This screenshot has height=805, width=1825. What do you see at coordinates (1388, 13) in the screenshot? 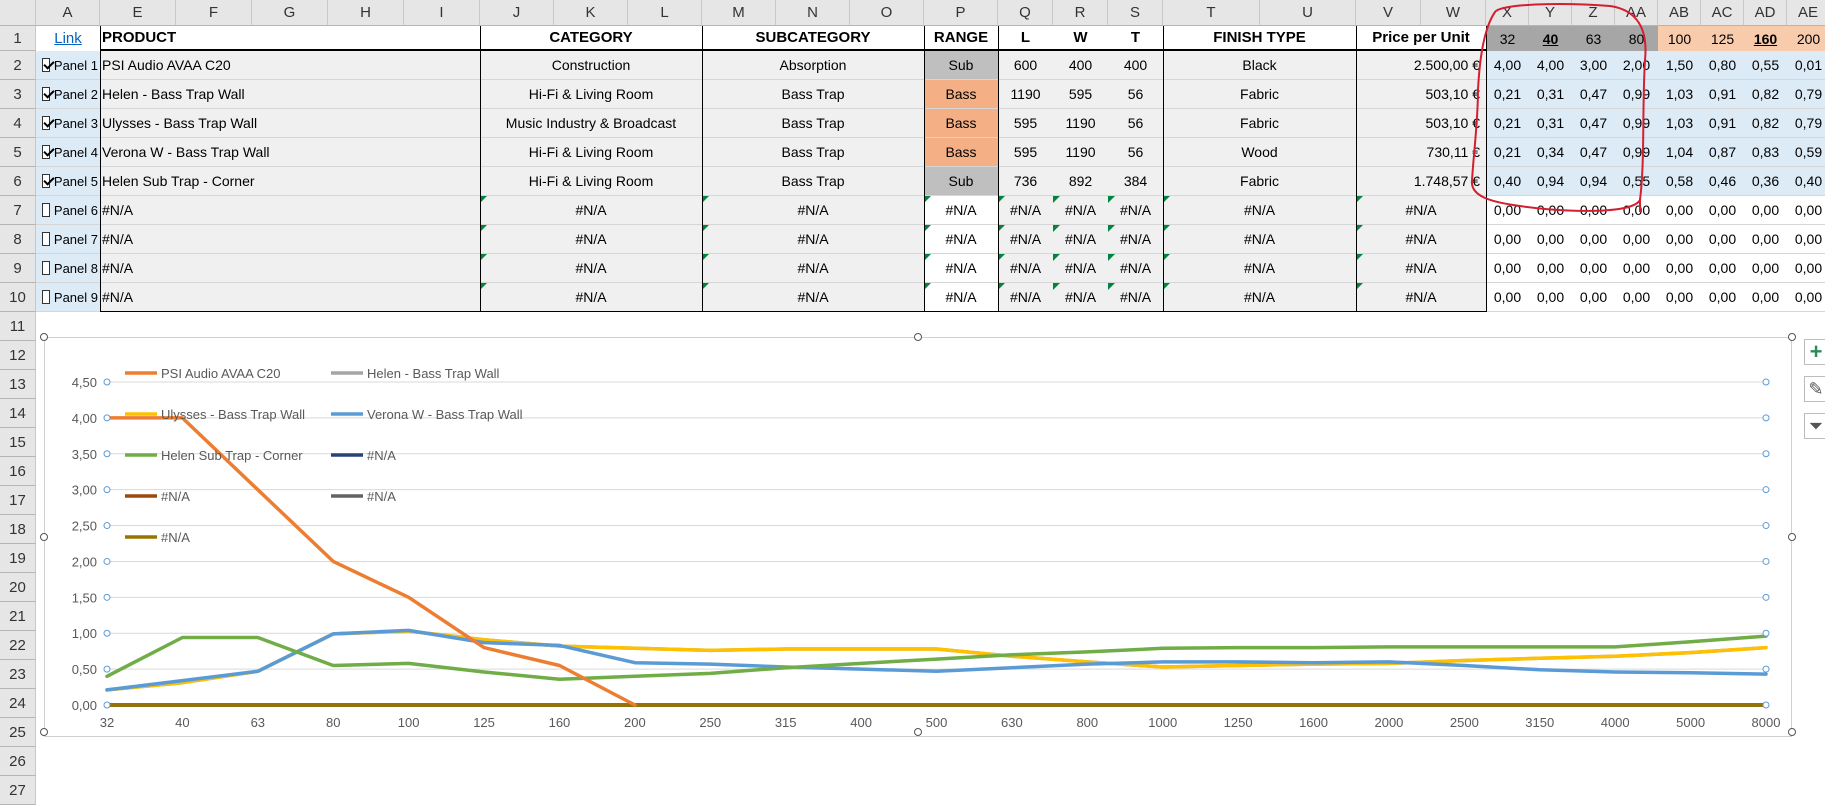
I see `column-header-v: V` at bounding box center [1388, 13].